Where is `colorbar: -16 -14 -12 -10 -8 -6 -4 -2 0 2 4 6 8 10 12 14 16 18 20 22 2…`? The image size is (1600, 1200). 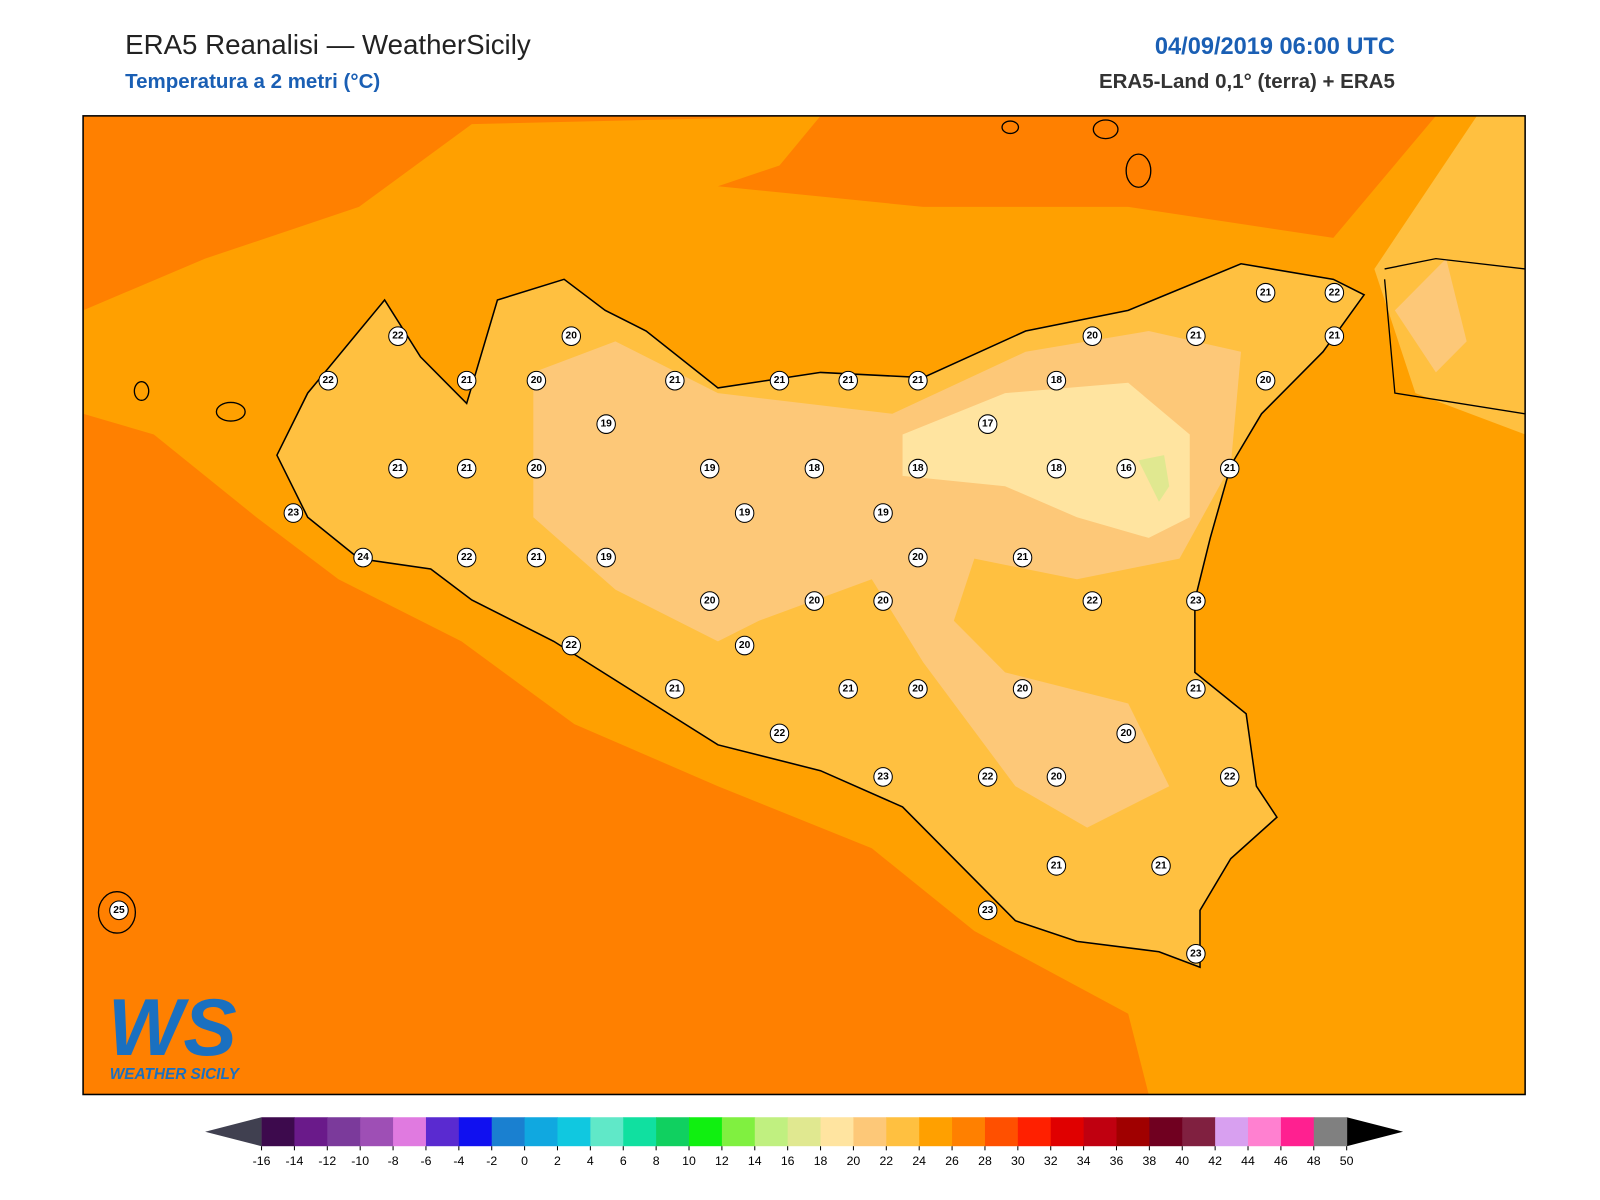 colorbar: -16 -14 -12 -10 -8 -6 -4 -2 0 2 4 6 8 10 12 14 16 18 20 22 2… is located at coordinates (804, 1142).